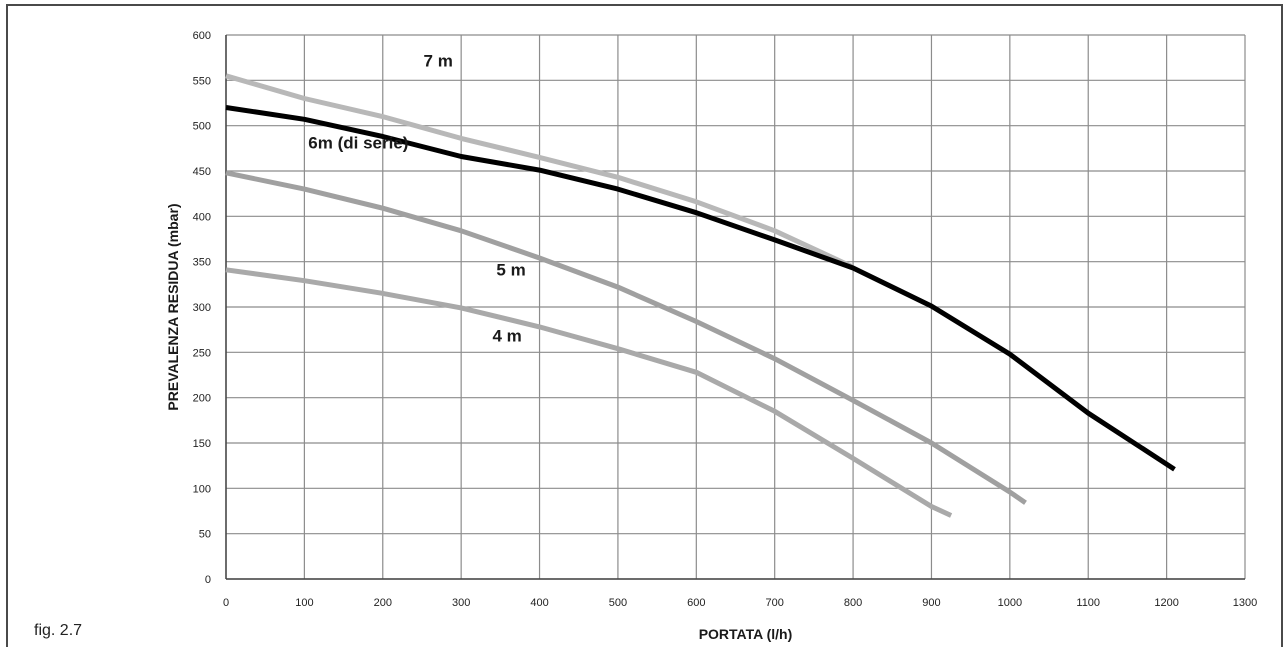  Describe the element at coordinates (202, 81) in the screenshot. I see `y-tick-label-11: 550` at that location.